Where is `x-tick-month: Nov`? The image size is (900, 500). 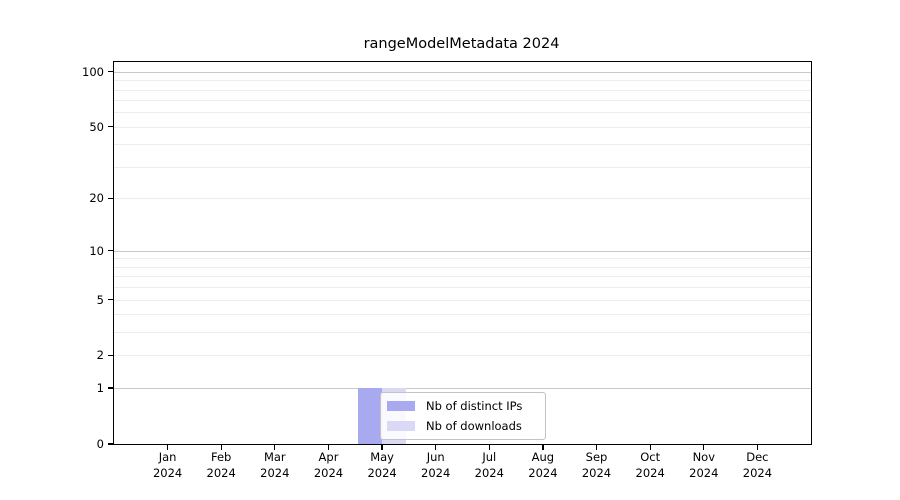 x-tick-month: Nov is located at coordinates (704, 457).